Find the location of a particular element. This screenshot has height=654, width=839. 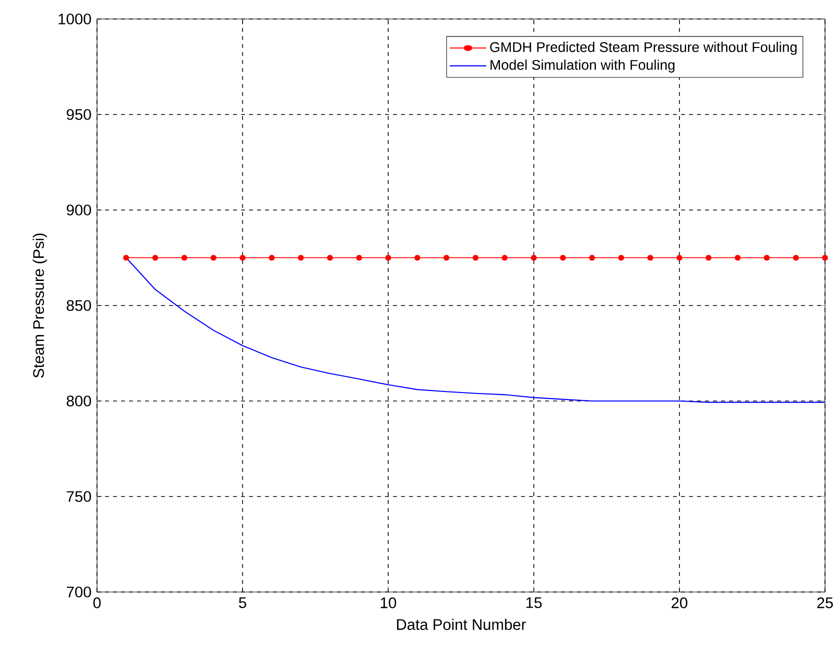

x-tick-label: 20 is located at coordinates (680, 602).